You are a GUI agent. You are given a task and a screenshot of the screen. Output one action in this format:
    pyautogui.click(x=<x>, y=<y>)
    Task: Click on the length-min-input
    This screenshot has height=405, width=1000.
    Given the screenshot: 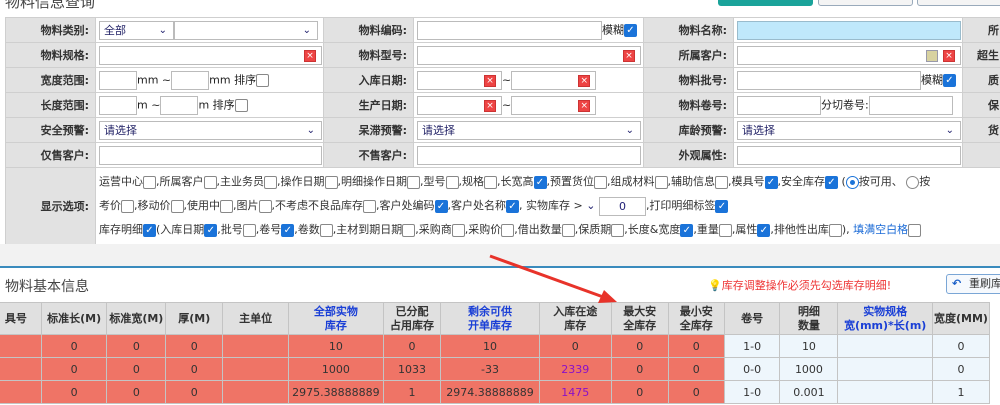 What is the action you would take?
    pyautogui.click(x=118, y=105)
    